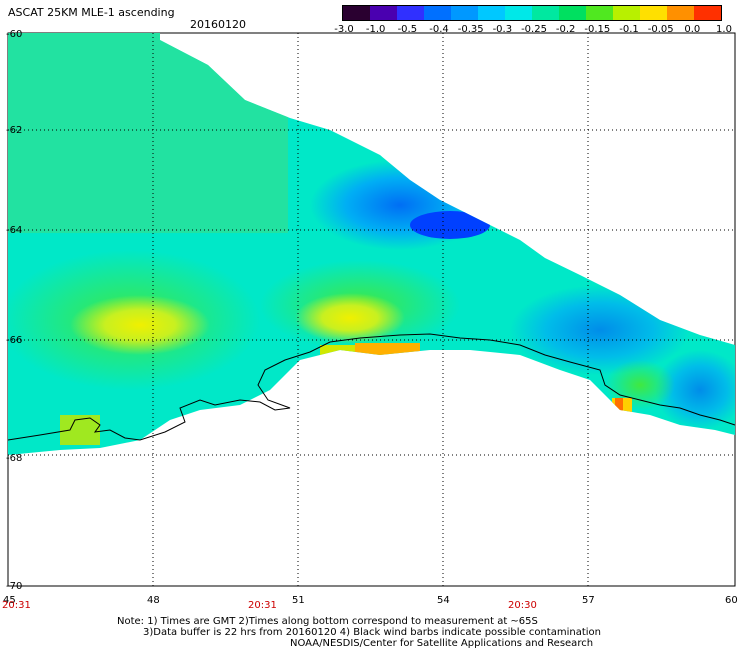 Image resolution: width=740 pixels, height=650 pixels. I want to click on map-title: ASCAT 25KM MLE-1 ascending, so click(91, 12).